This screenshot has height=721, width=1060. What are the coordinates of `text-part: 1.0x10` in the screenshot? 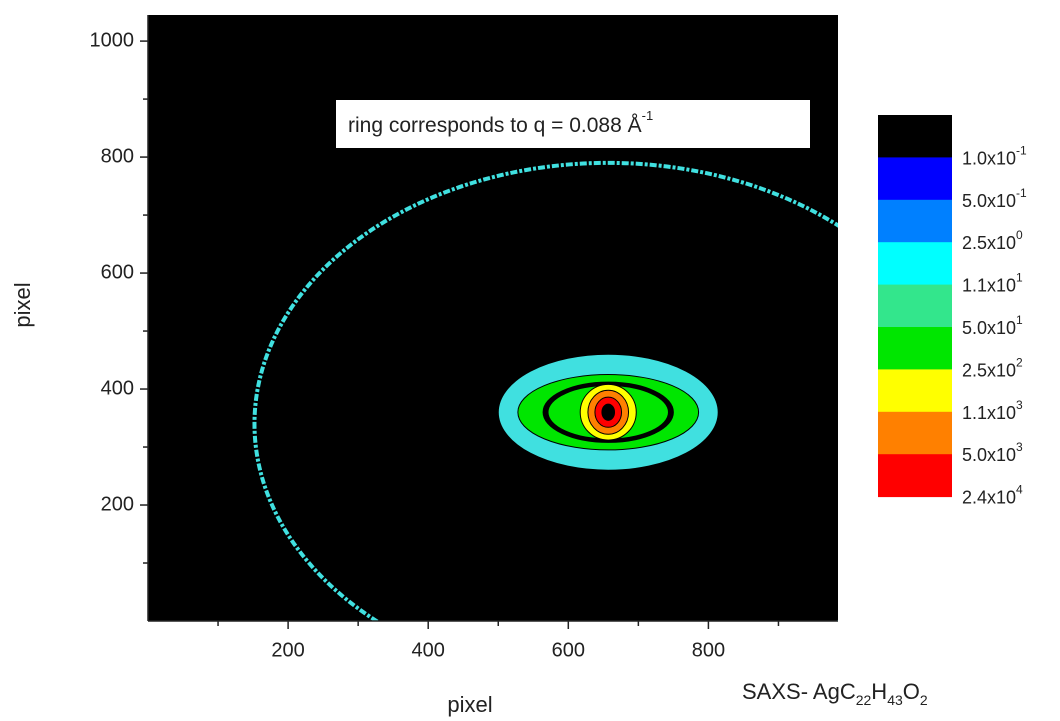 It's located at (989, 158).